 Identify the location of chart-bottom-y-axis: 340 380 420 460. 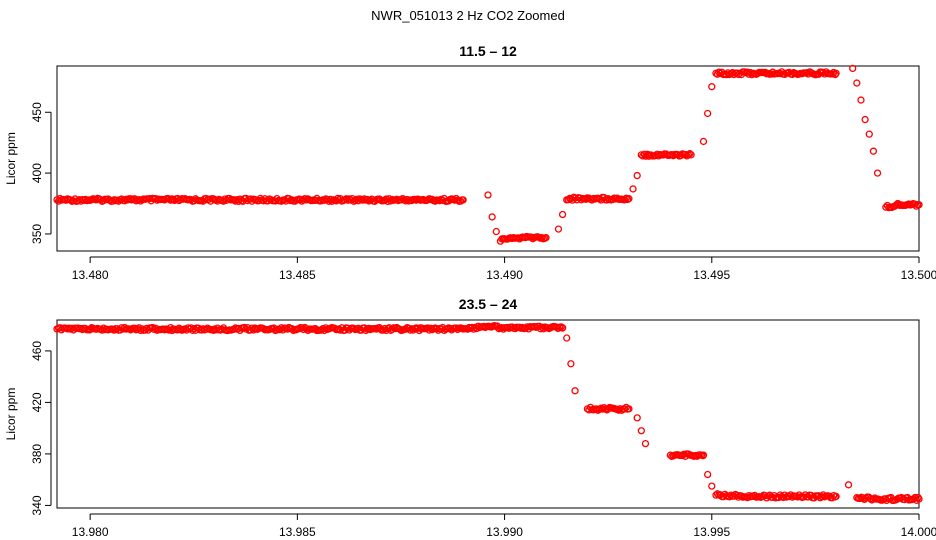
(41, 428).